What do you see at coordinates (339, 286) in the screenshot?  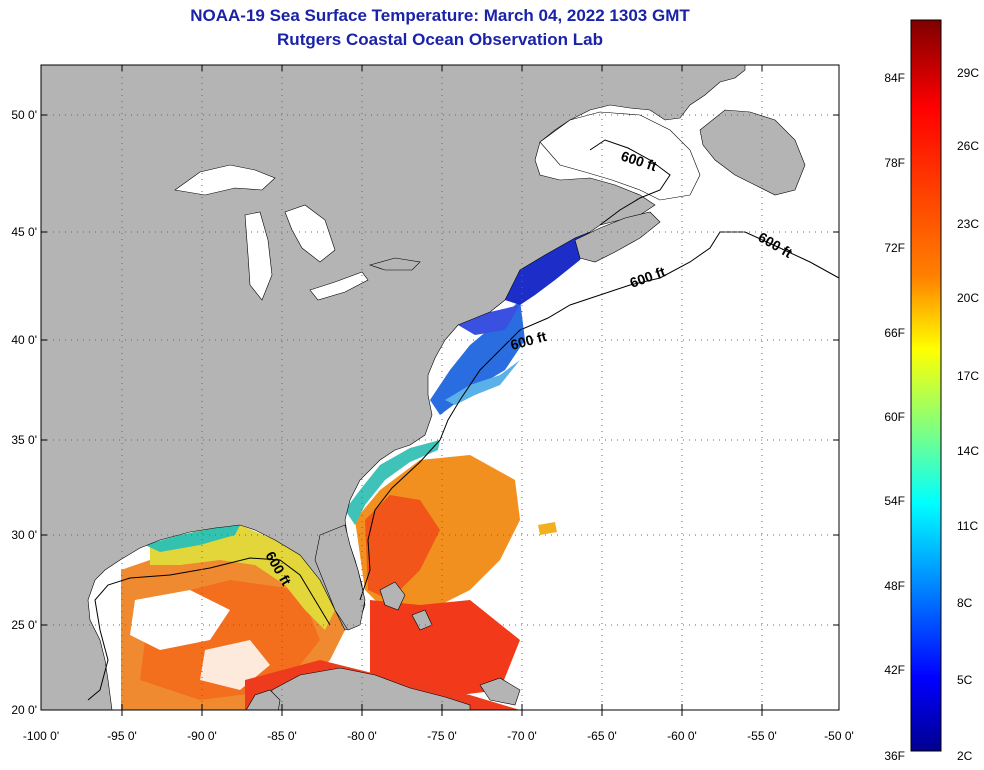 I see `lake-erie` at bounding box center [339, 286].